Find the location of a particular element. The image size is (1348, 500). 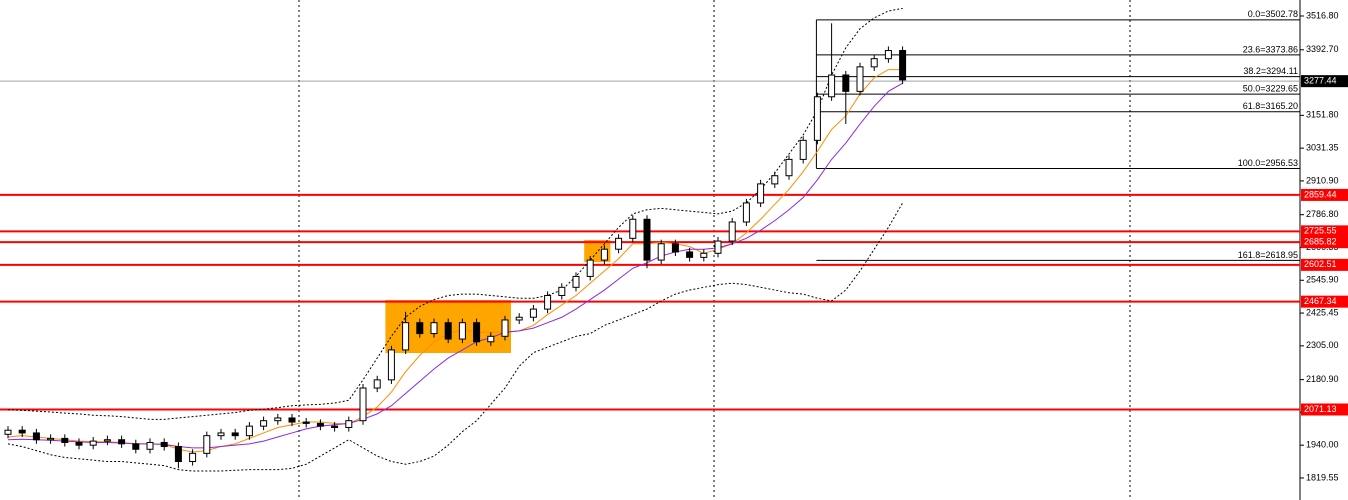

y-tick-label: 2786.80 is located at coordinates (1322, 214).